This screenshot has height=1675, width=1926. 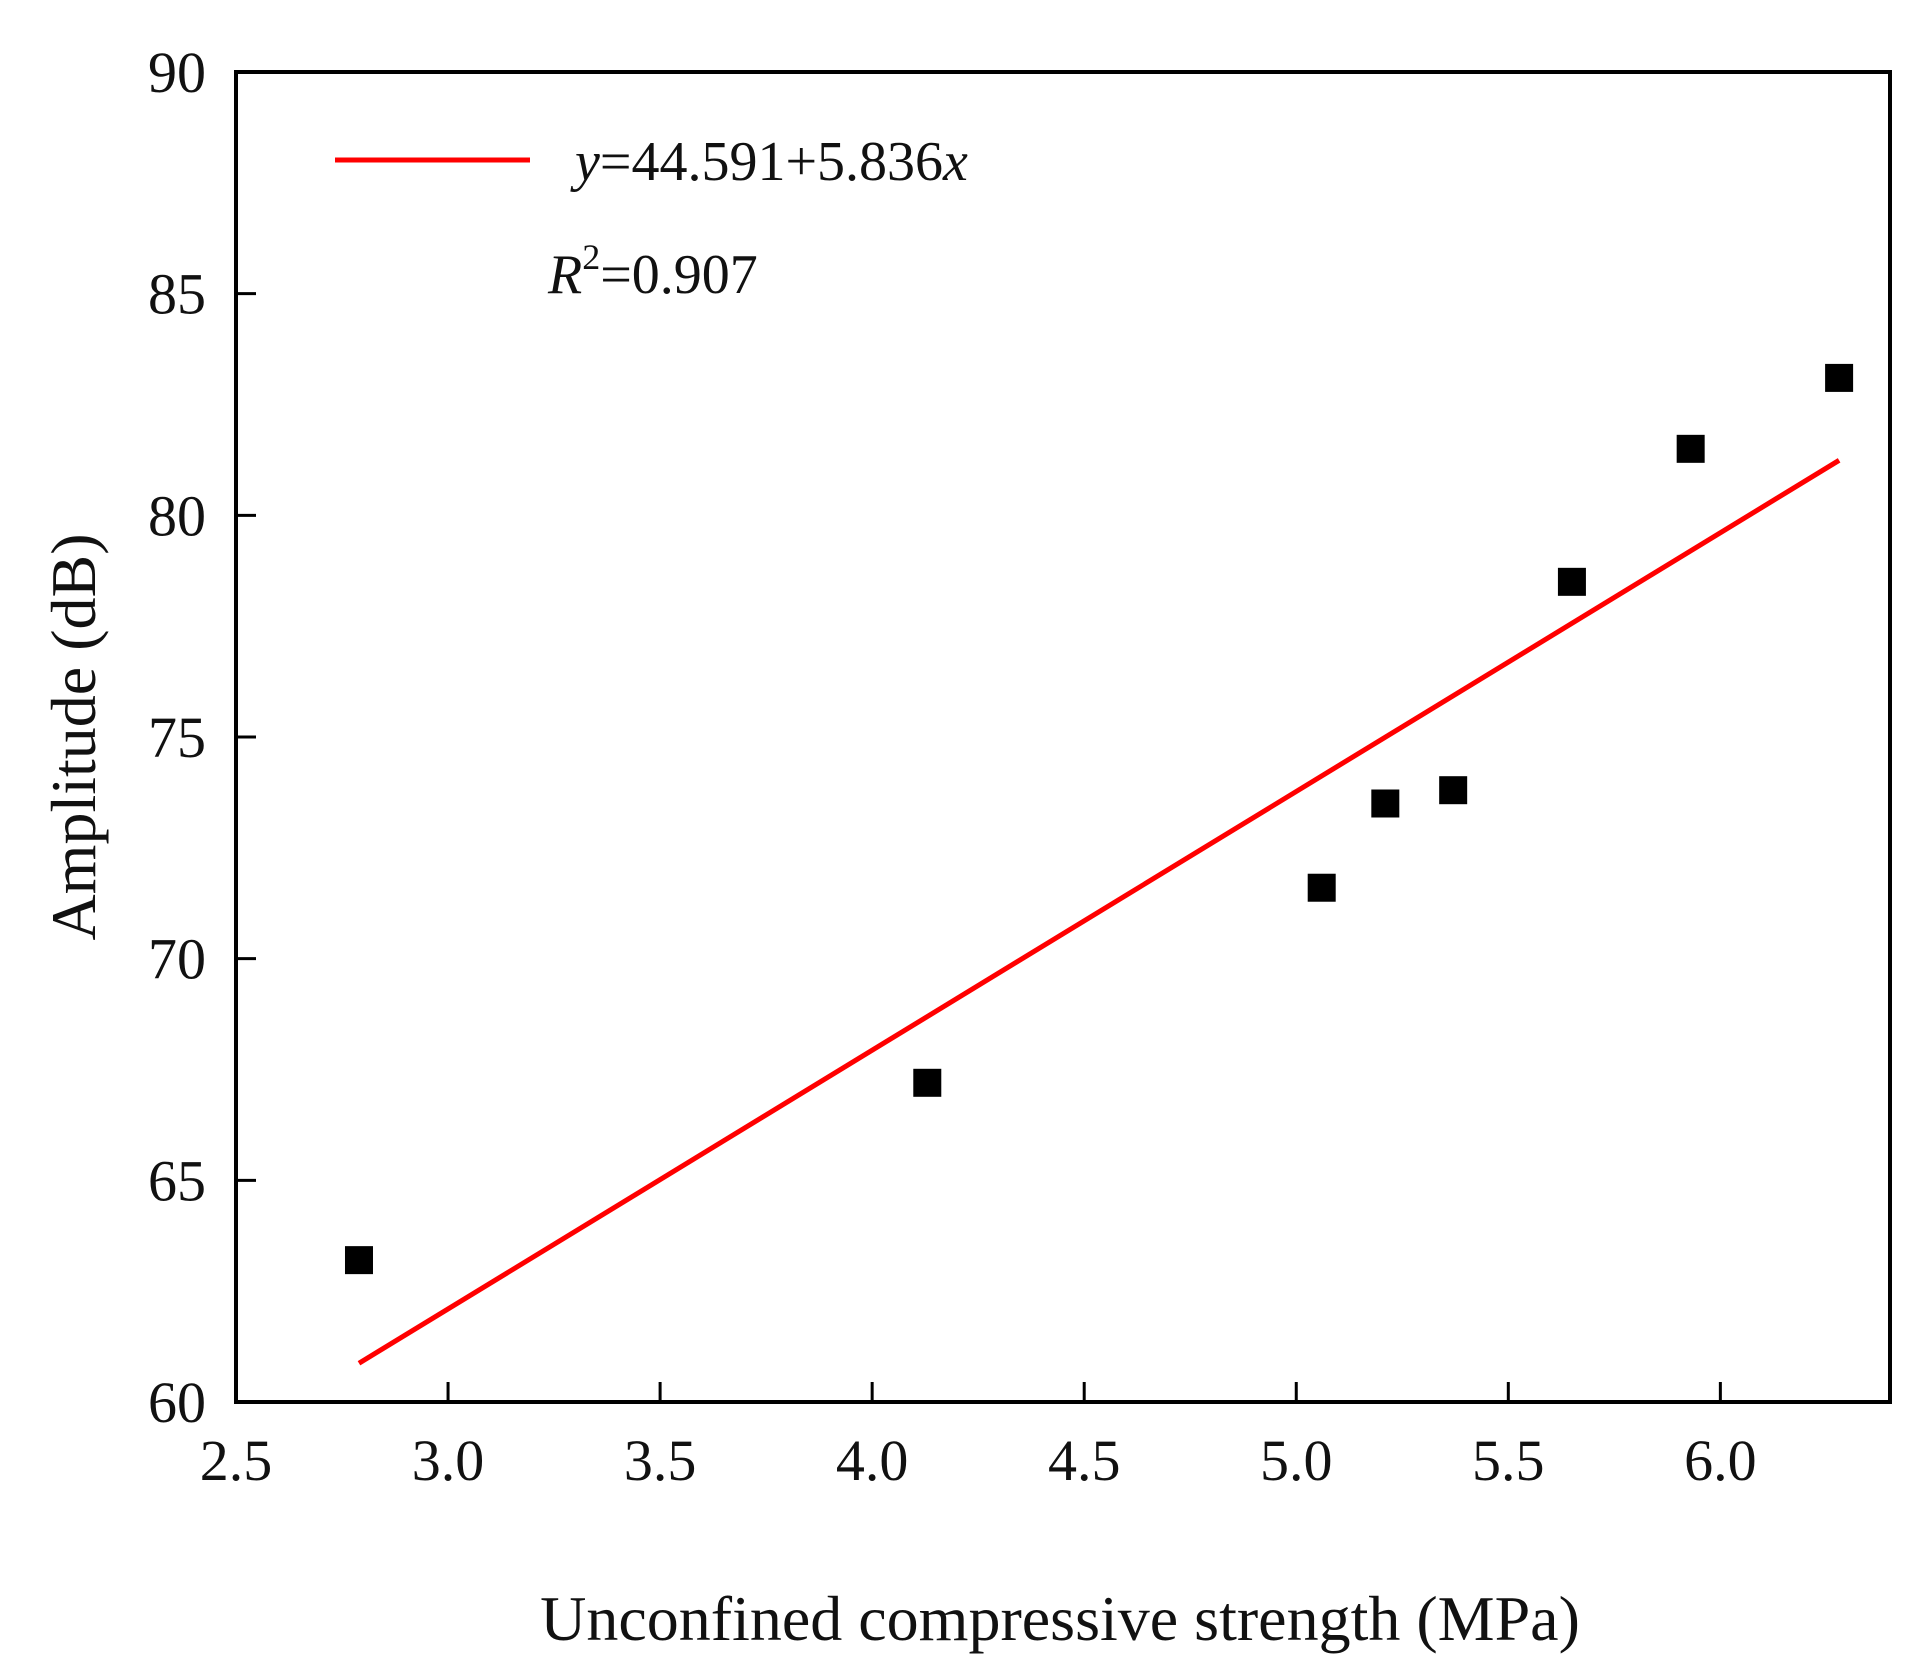 I want to click on legend-r2-label: R, so click(x=564, y=275).